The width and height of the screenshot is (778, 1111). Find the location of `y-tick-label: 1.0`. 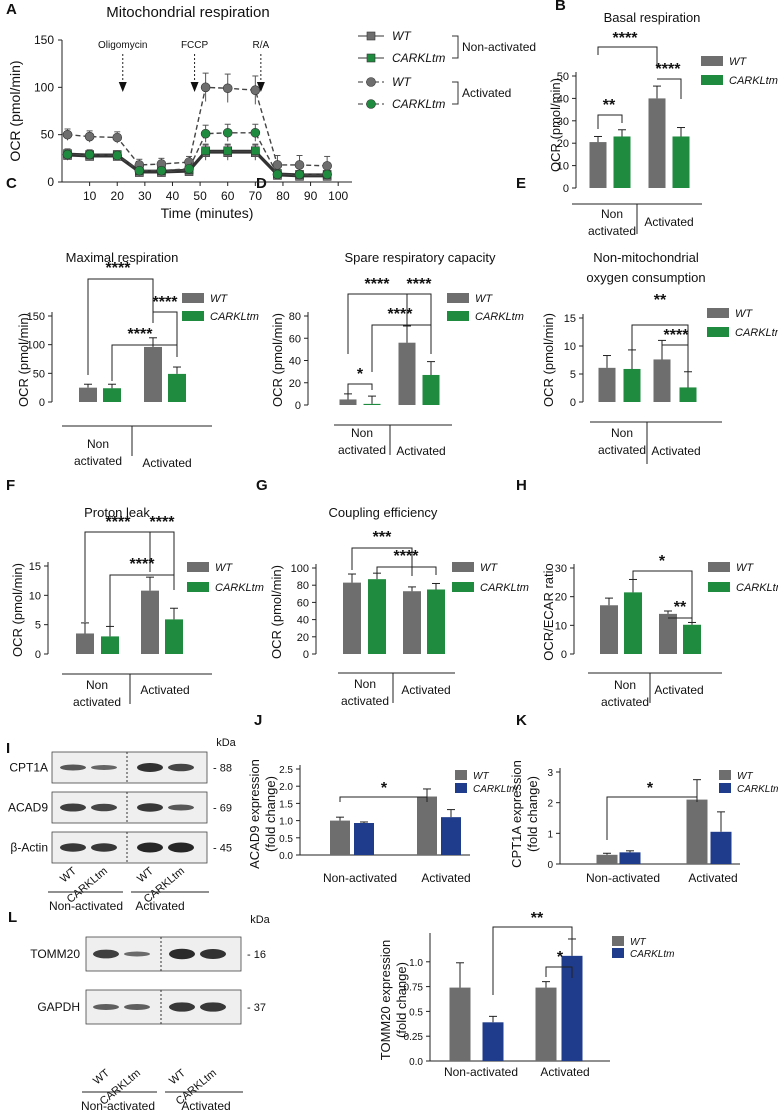

y-tick-label: 1.0 is located at coordinates (286, 822).